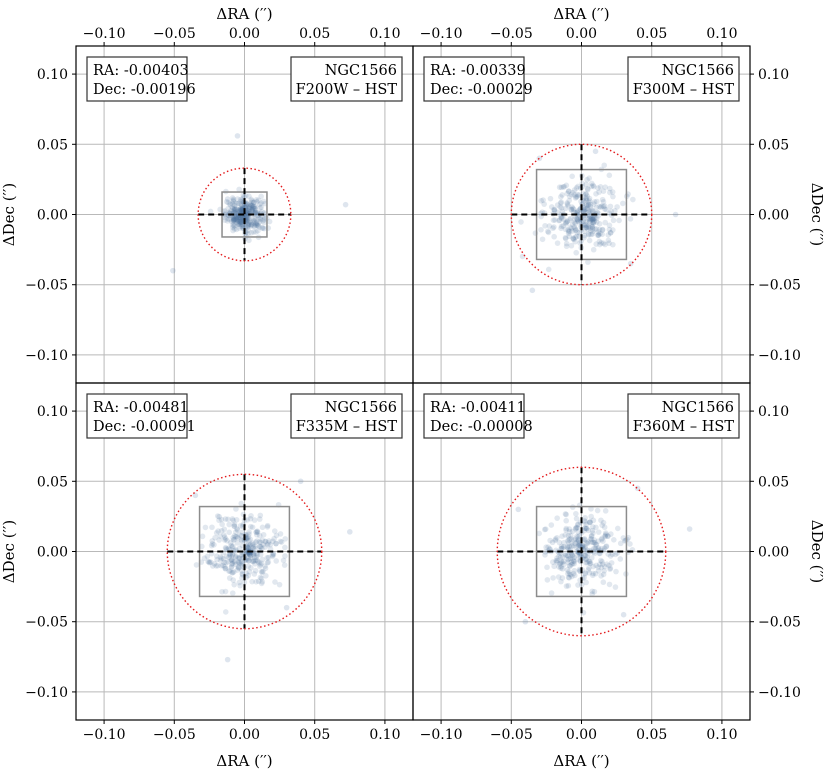 The height and width of the screenshot is (773, 830). I want to click on psf-box, so click(581, 551).